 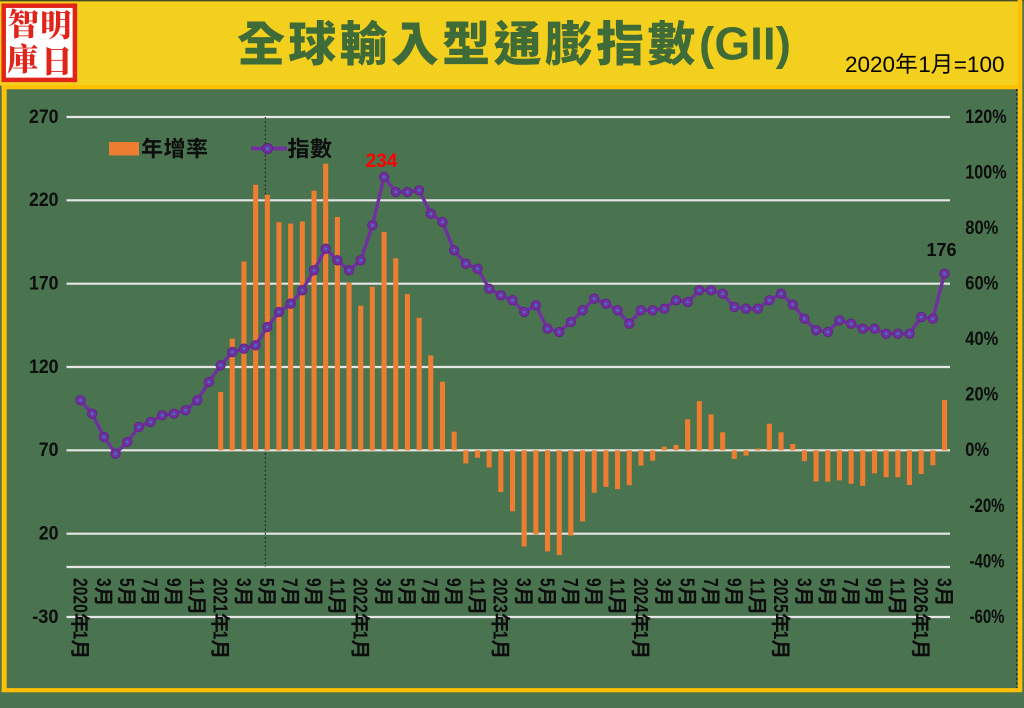 What do you see at coordinates (981, 284) in the screenshot?
I see `svg-text: 60%` at bounding box center [981, 284].